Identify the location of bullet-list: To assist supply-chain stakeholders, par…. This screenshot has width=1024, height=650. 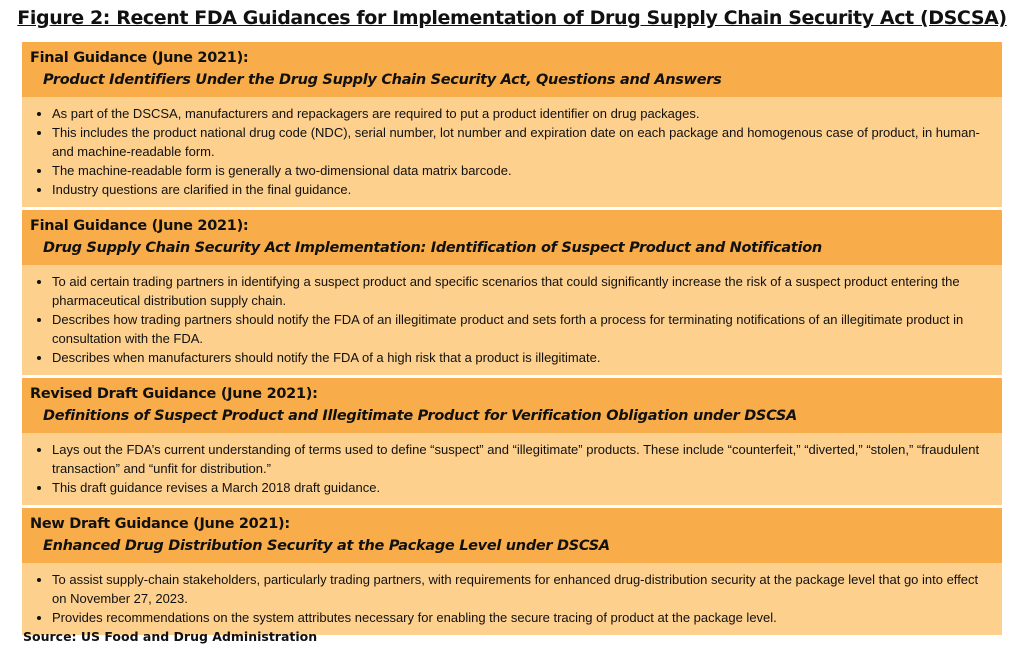
(512, 598).